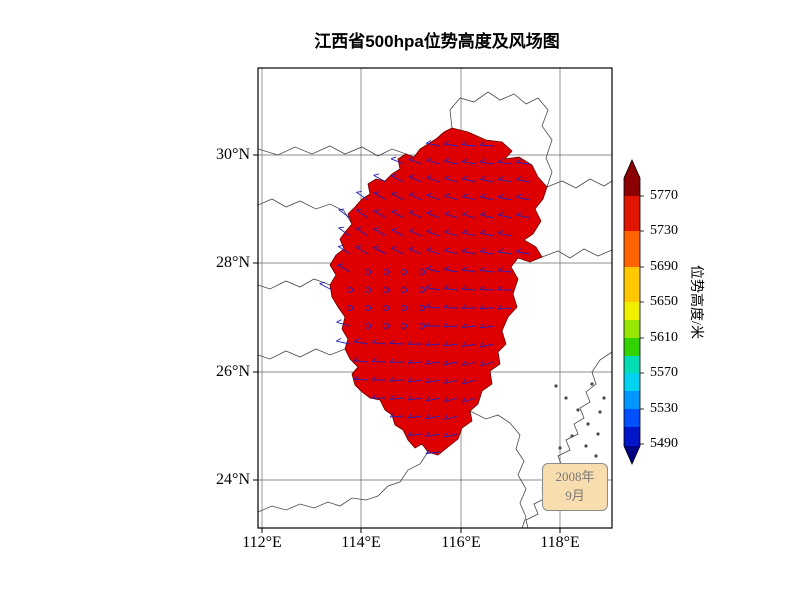  I want to click on y-axis-tick-label: 28°N, so click(233, 262).